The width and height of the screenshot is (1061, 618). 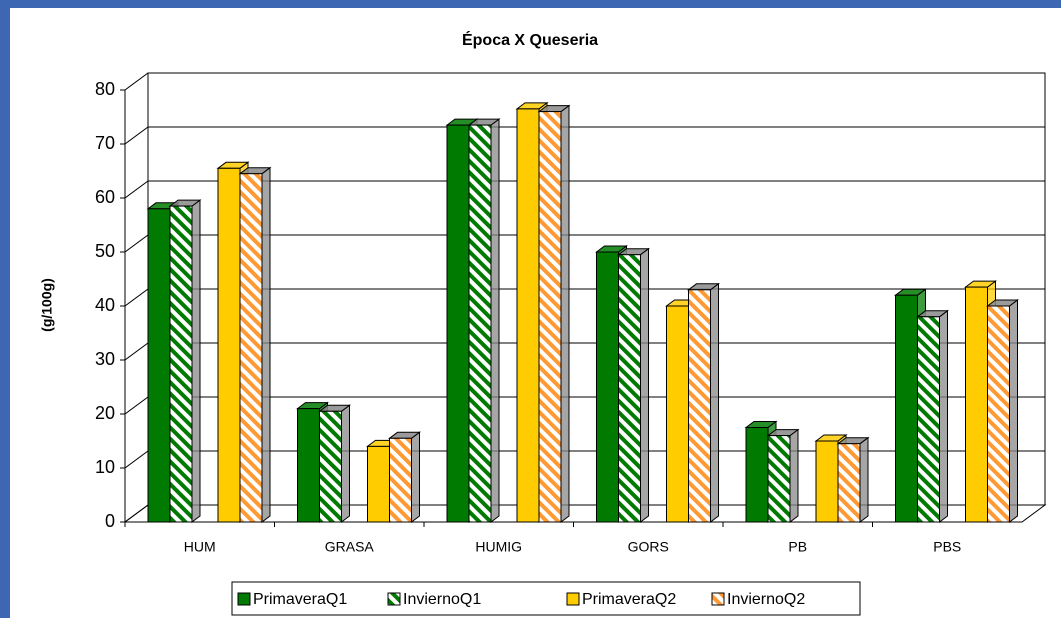 I want to click on y-tick-label: 30, so click(x=105, y=359).